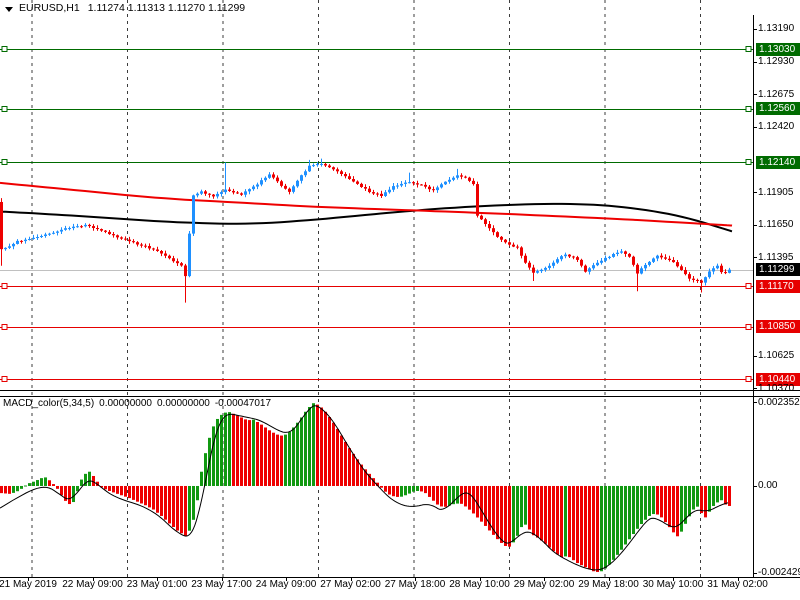 Image resolution: width=800 pixels, height=600 pixels. What do you see at coordinates (737, 584) in the screenshot?
I see `date-tick-label: 31 May 02:00` at bounding box center [737, 584].